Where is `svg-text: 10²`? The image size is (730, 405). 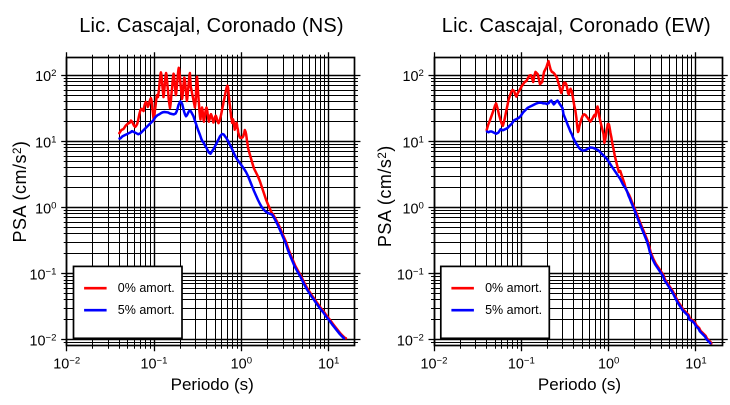 svg-text: 10² is located at coordinates (412, 76).